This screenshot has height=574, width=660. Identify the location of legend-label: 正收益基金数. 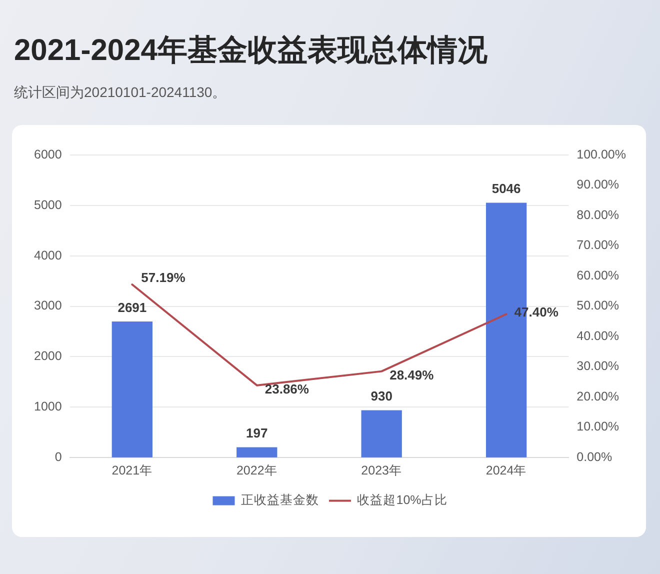
(279, 500).